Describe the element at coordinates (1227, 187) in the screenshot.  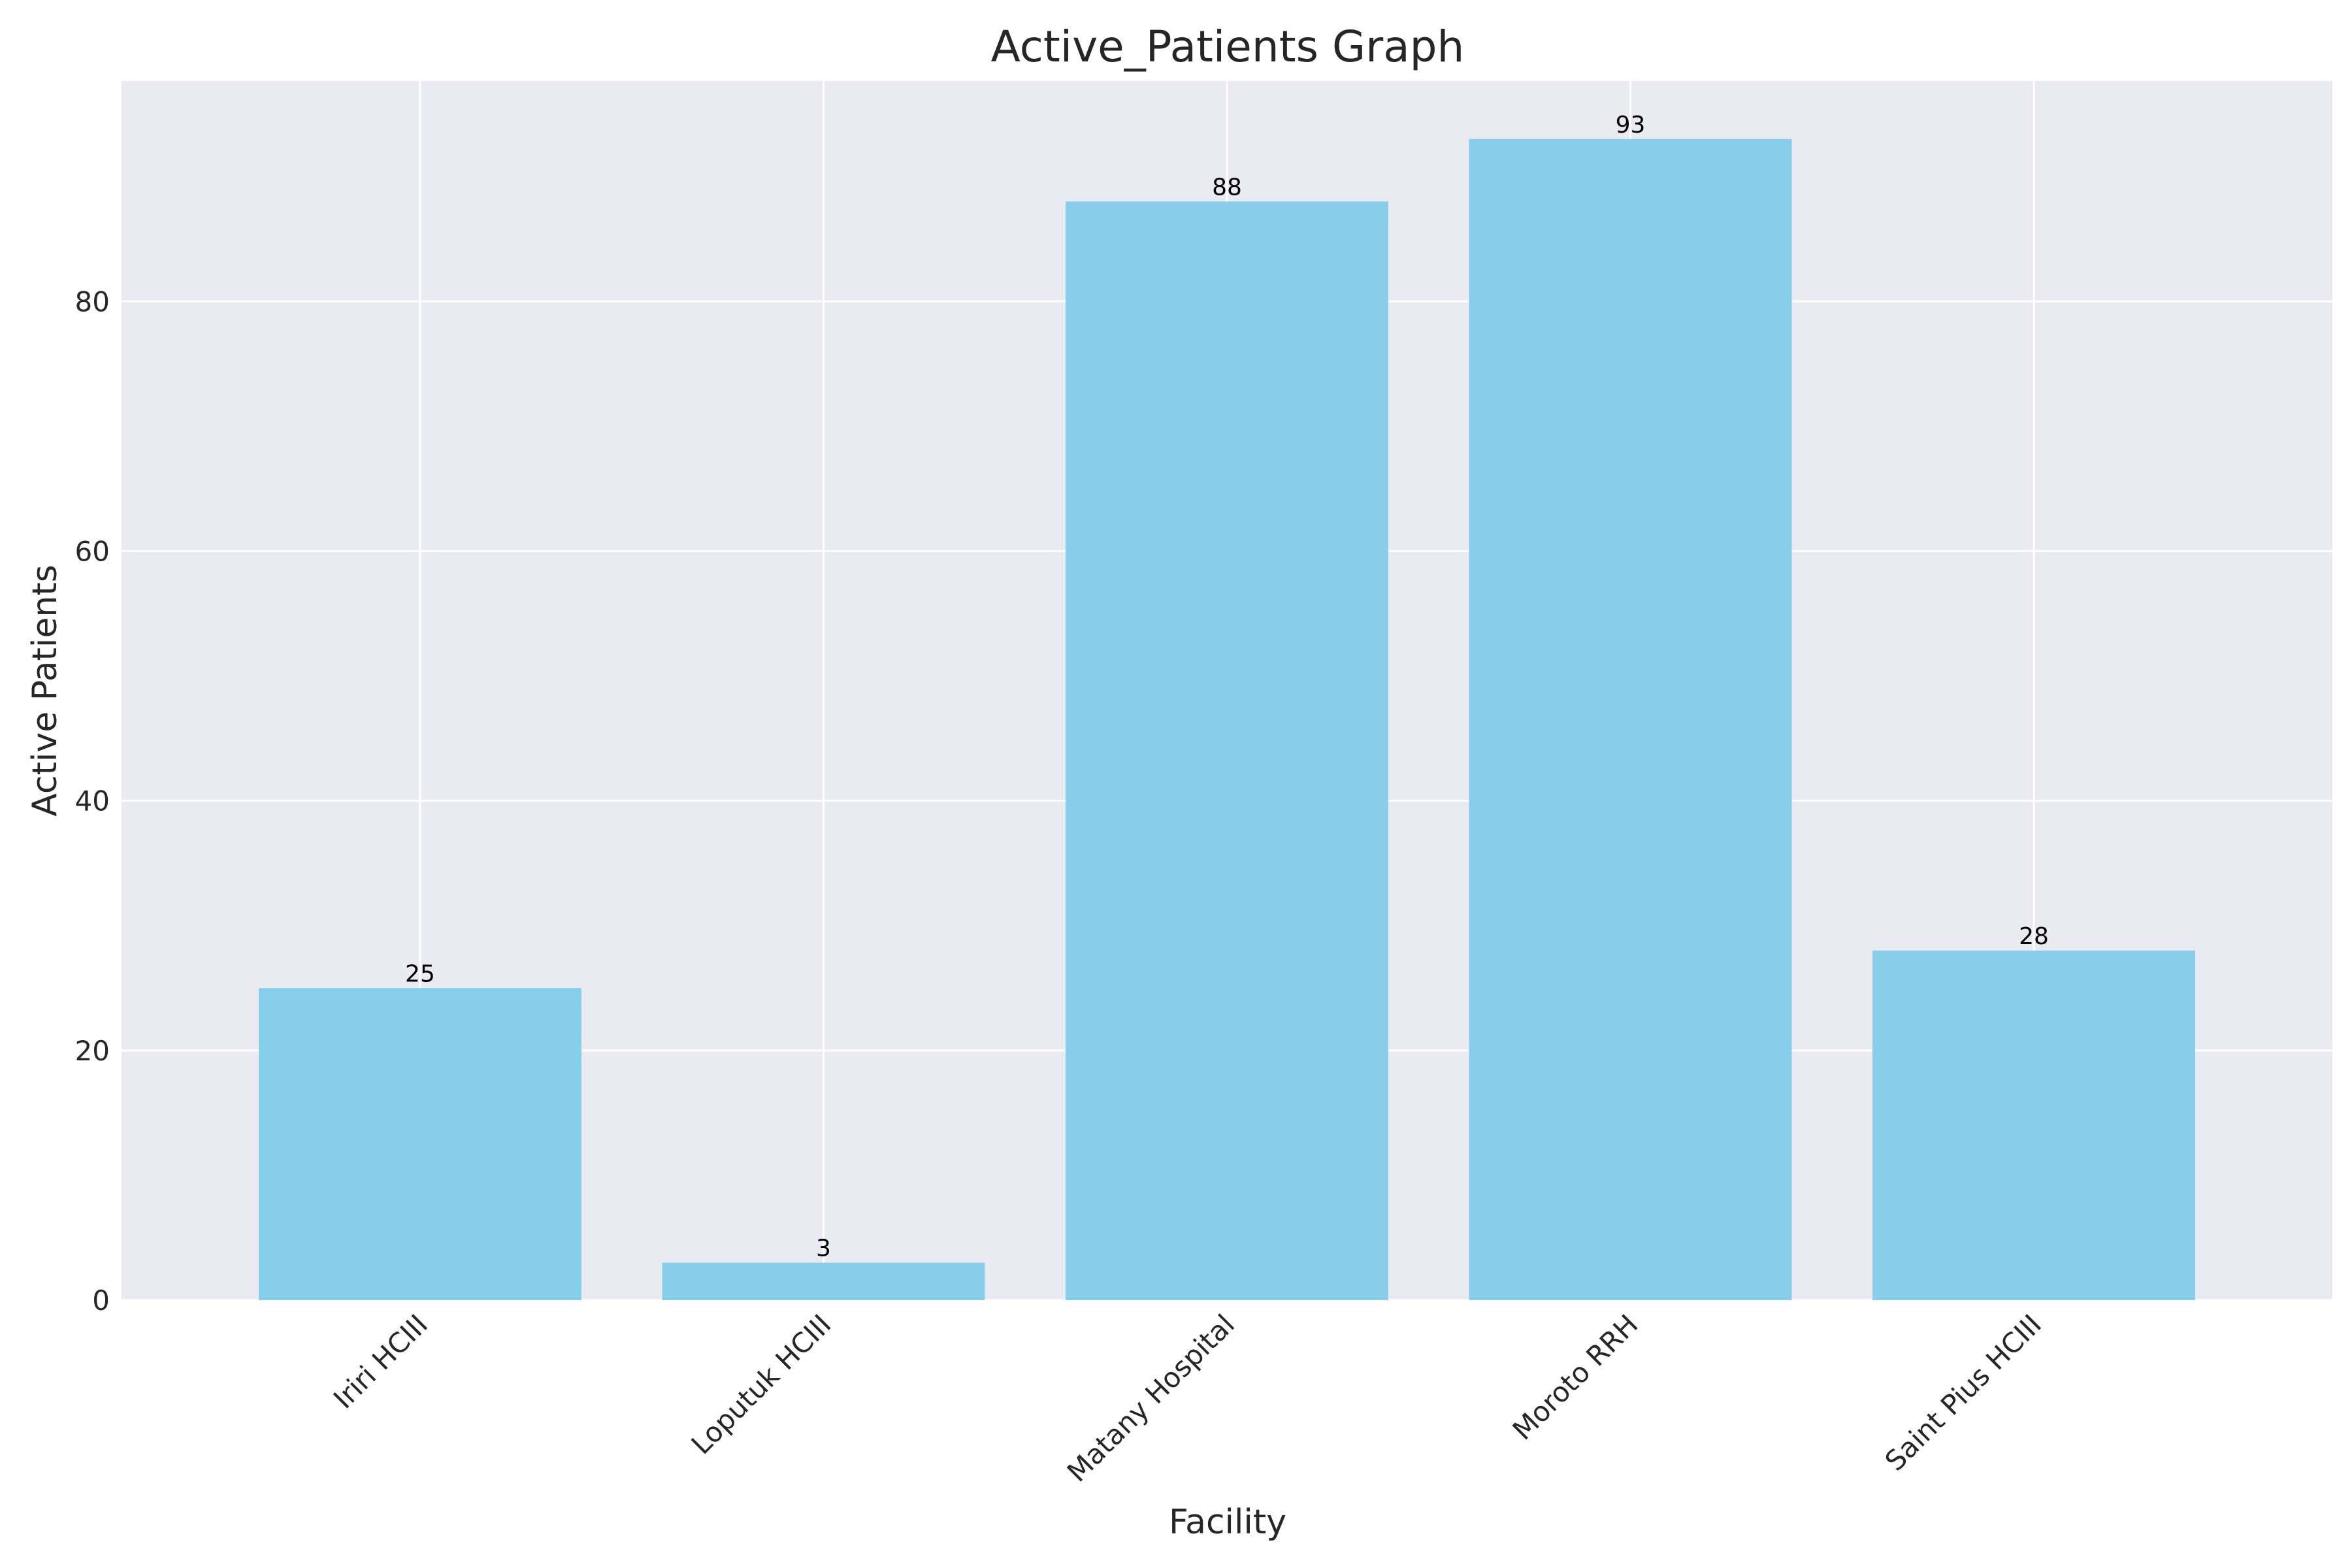
I see `bar-value-label: 88` at that location.